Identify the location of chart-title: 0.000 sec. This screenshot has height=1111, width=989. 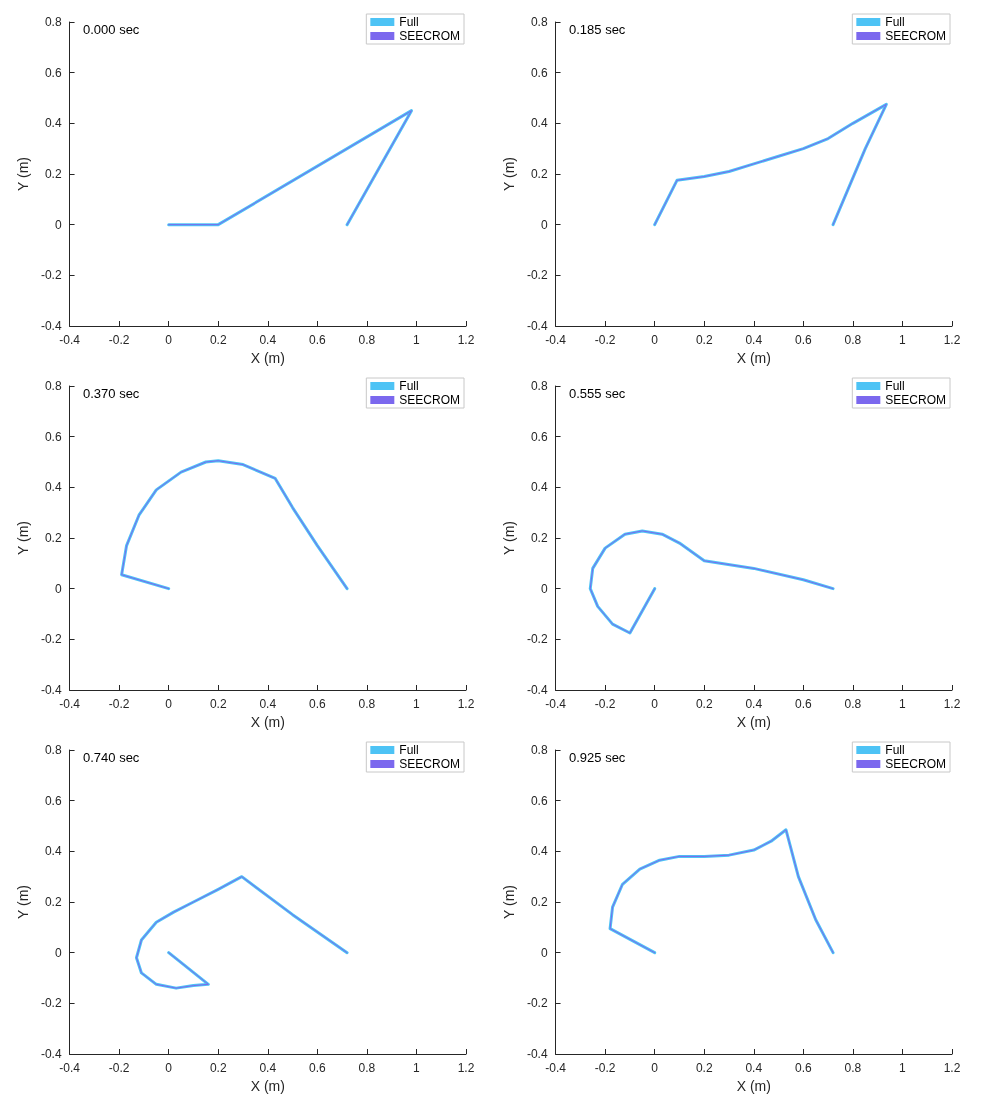
(111, 29).